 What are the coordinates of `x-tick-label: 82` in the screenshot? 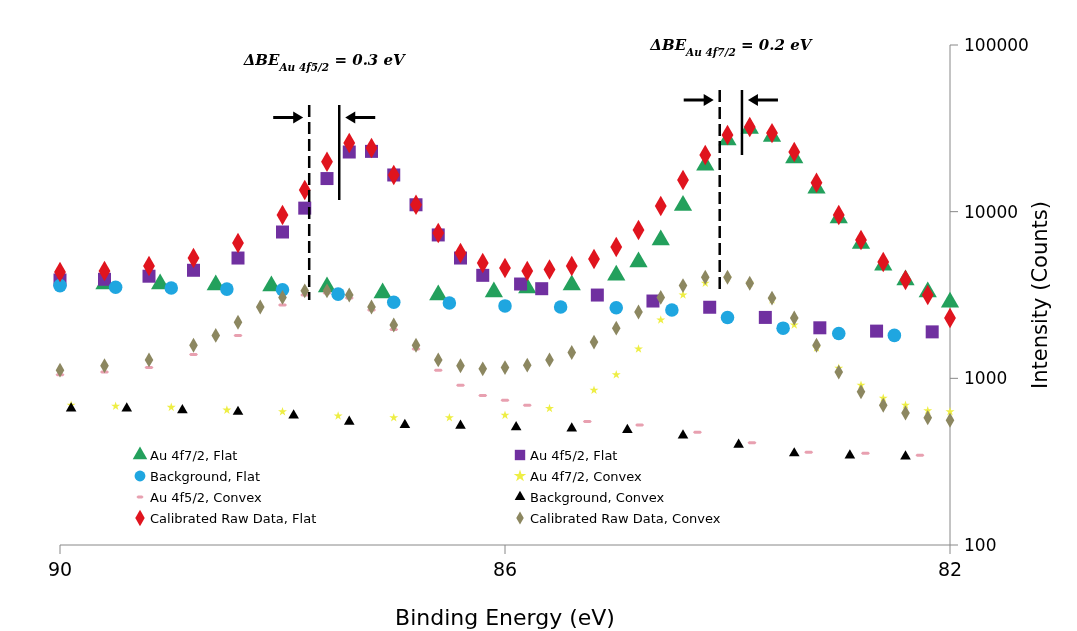 It's located at (950, 569).